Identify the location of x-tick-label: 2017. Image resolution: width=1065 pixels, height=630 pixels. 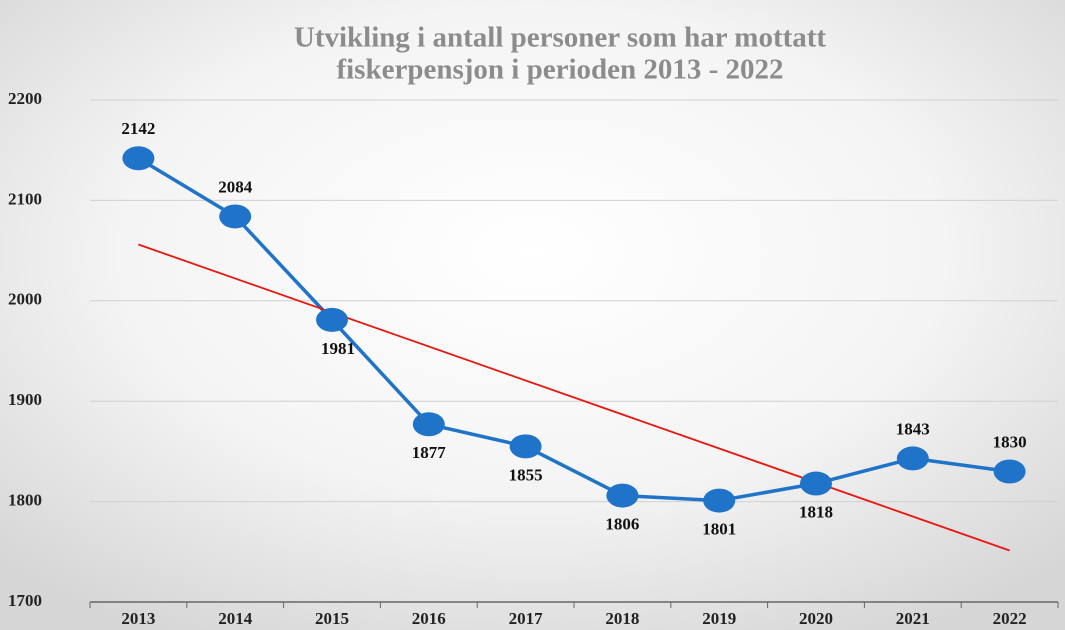
(526, 618).